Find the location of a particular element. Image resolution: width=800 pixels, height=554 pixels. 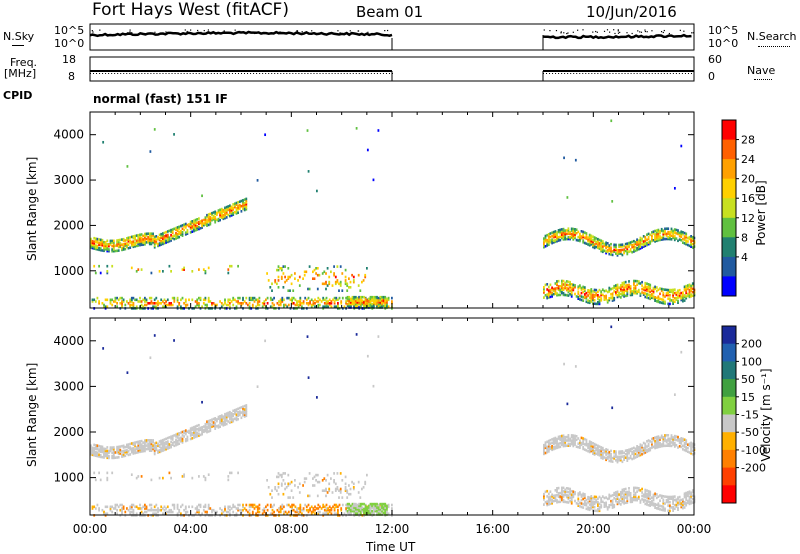

nsky-label: N.Sky is located at coordinates (19, 36).